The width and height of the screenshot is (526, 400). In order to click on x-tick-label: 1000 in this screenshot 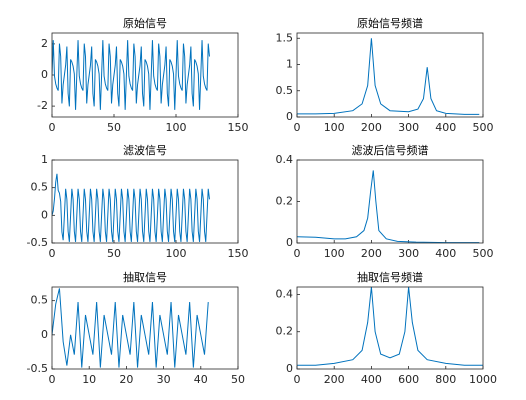, I will do `click(483, 379)`.